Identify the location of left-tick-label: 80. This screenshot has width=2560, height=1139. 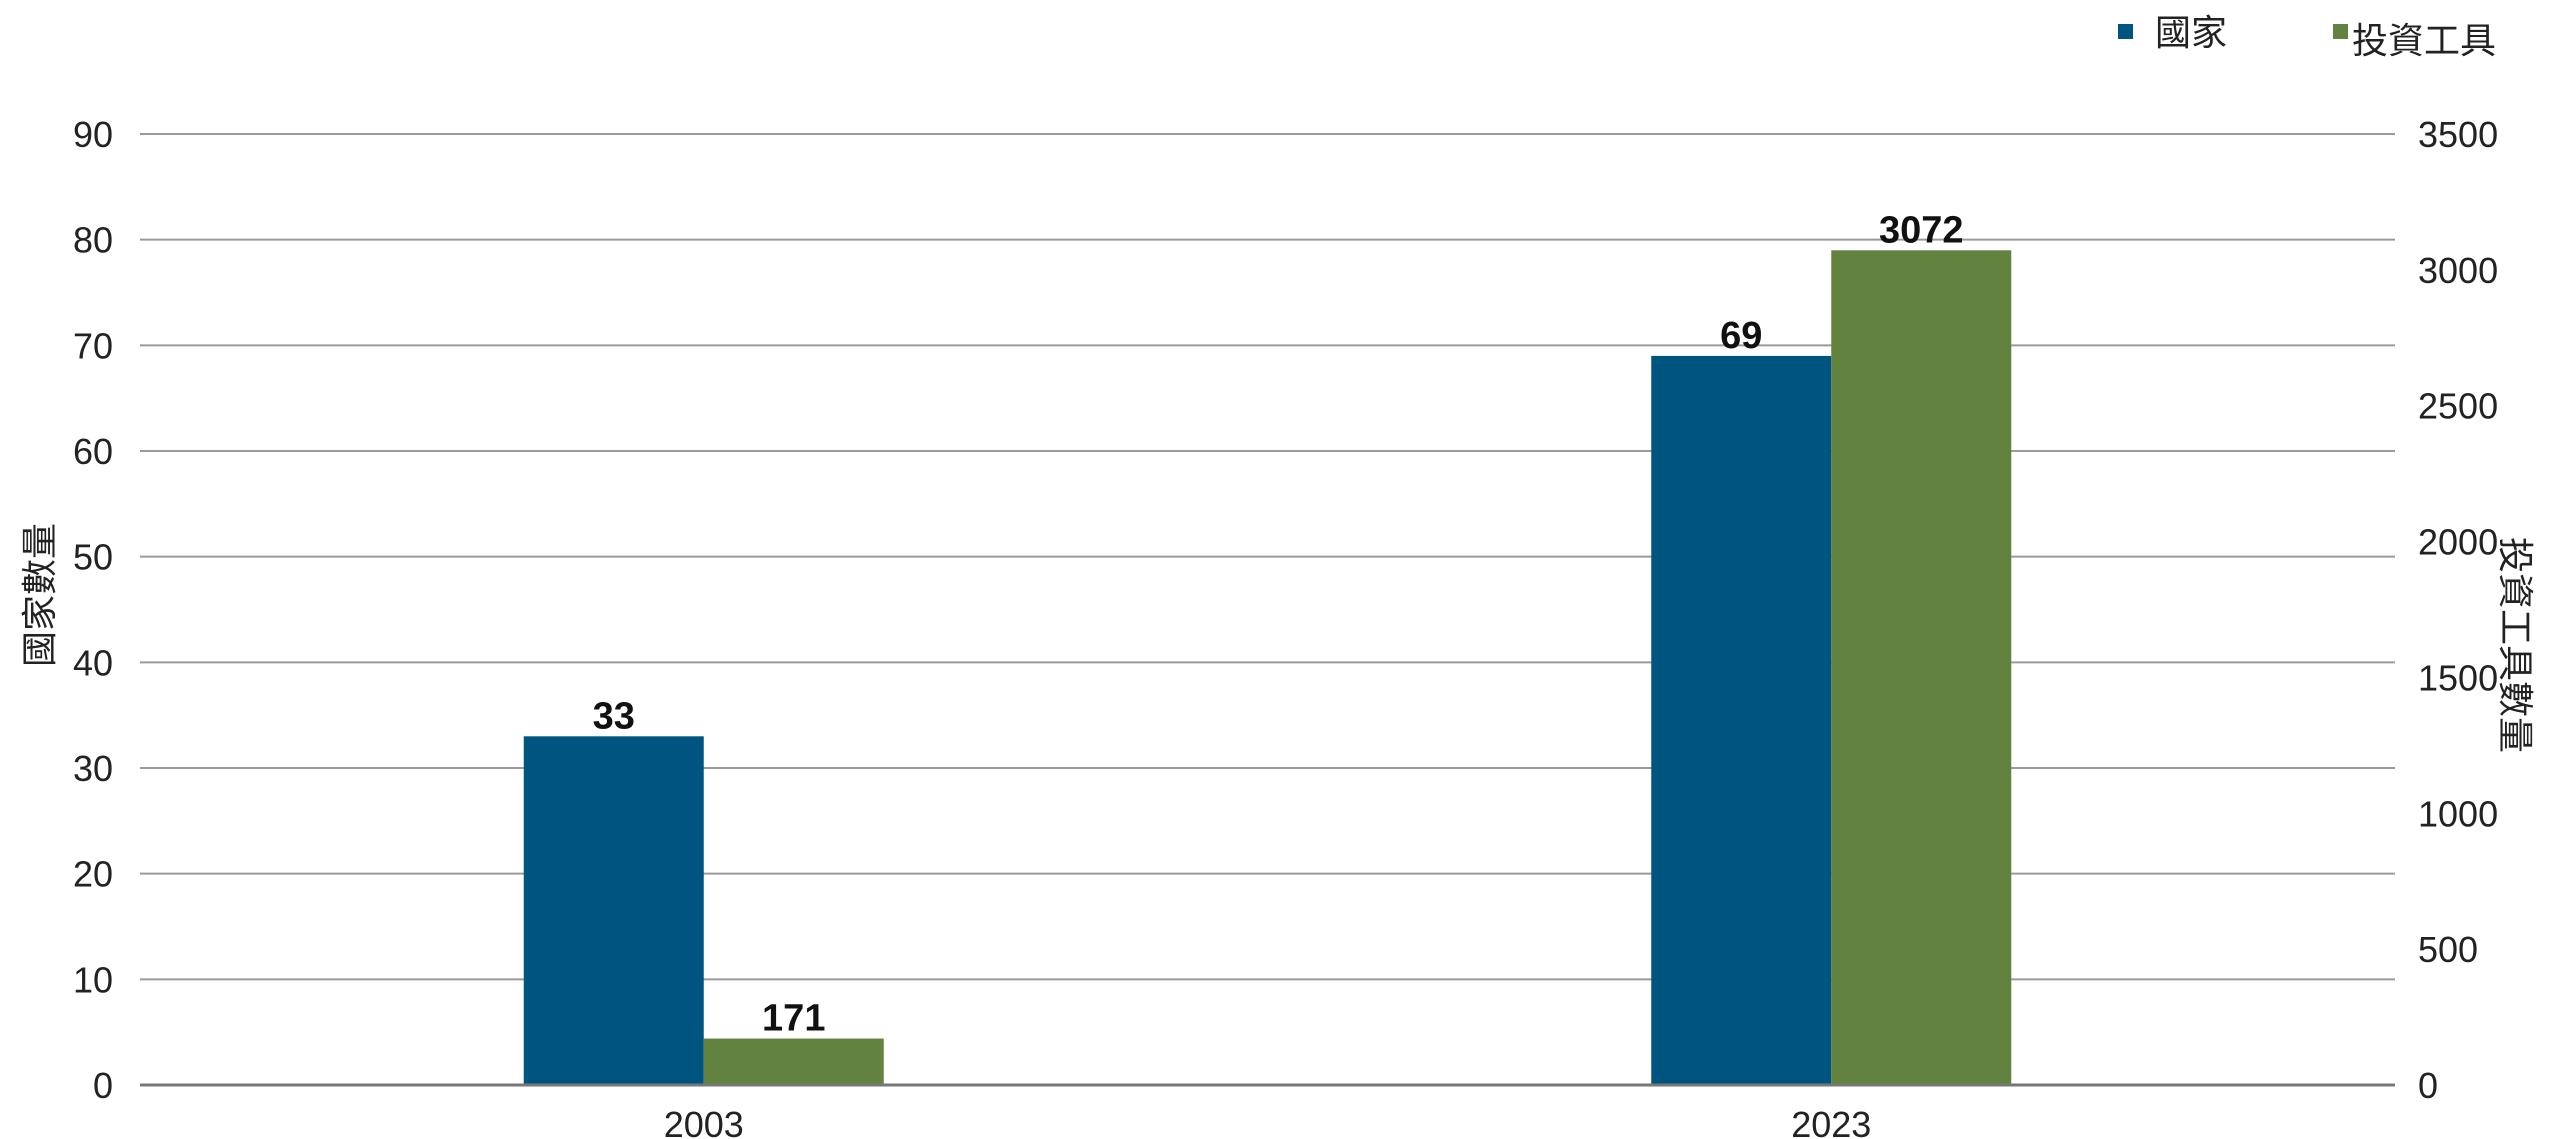
(93, 240).